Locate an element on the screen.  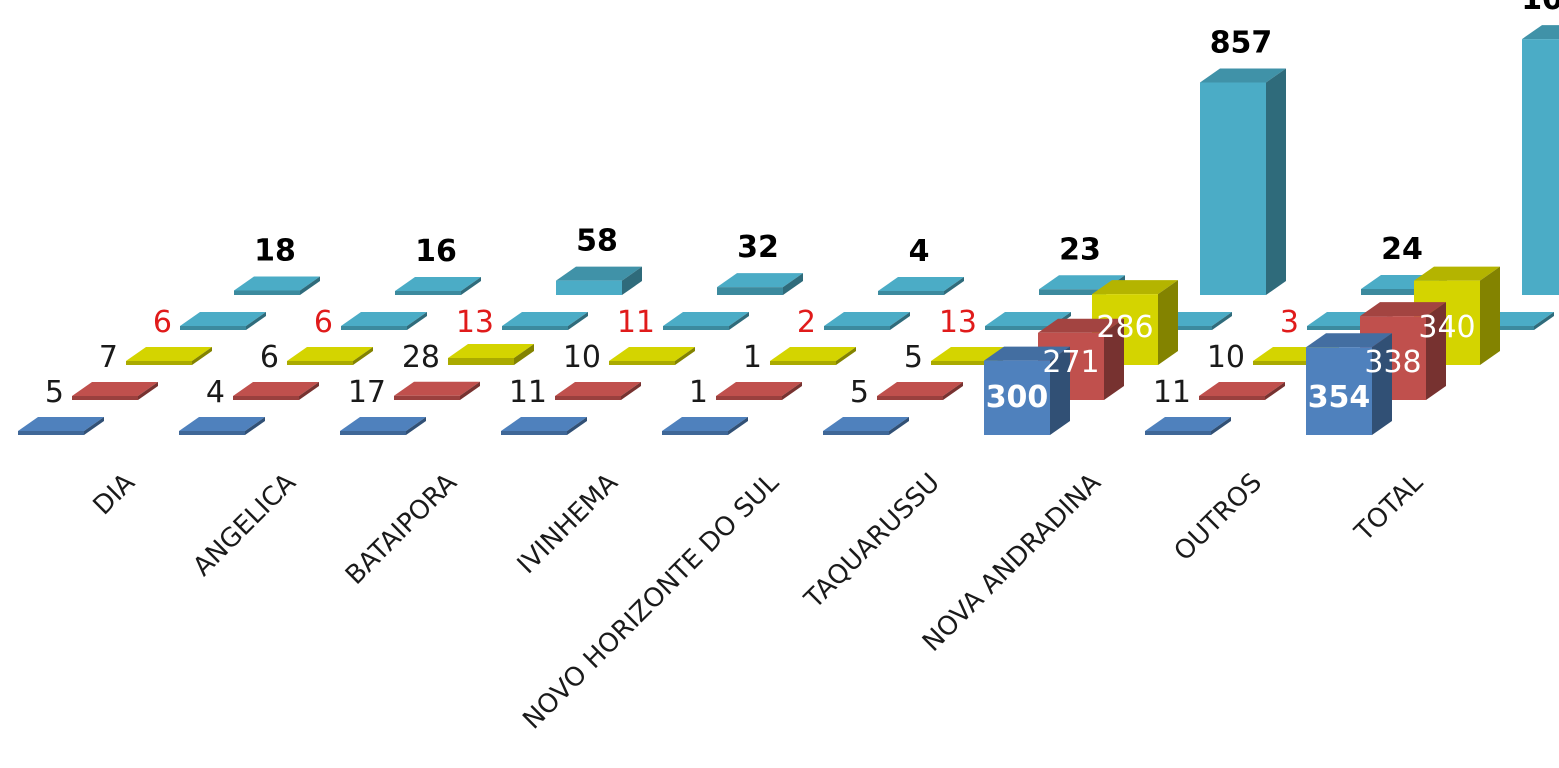
bar-series5-anaurilandia is located at coordinates (277, 285).